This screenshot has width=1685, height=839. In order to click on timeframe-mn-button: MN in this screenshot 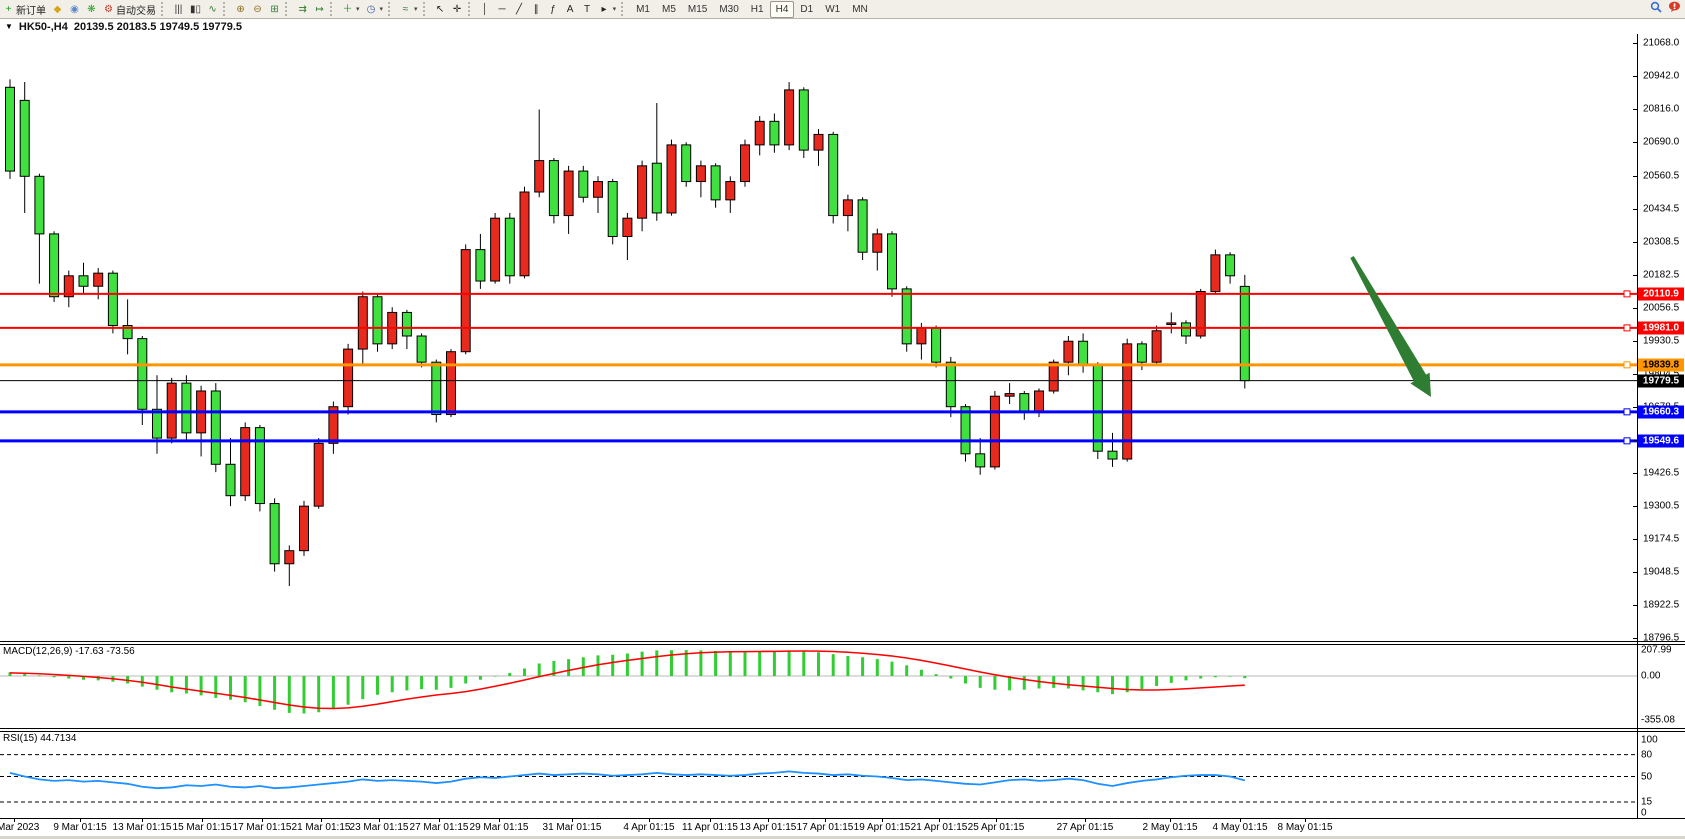, I will do `click(860, 9)`.